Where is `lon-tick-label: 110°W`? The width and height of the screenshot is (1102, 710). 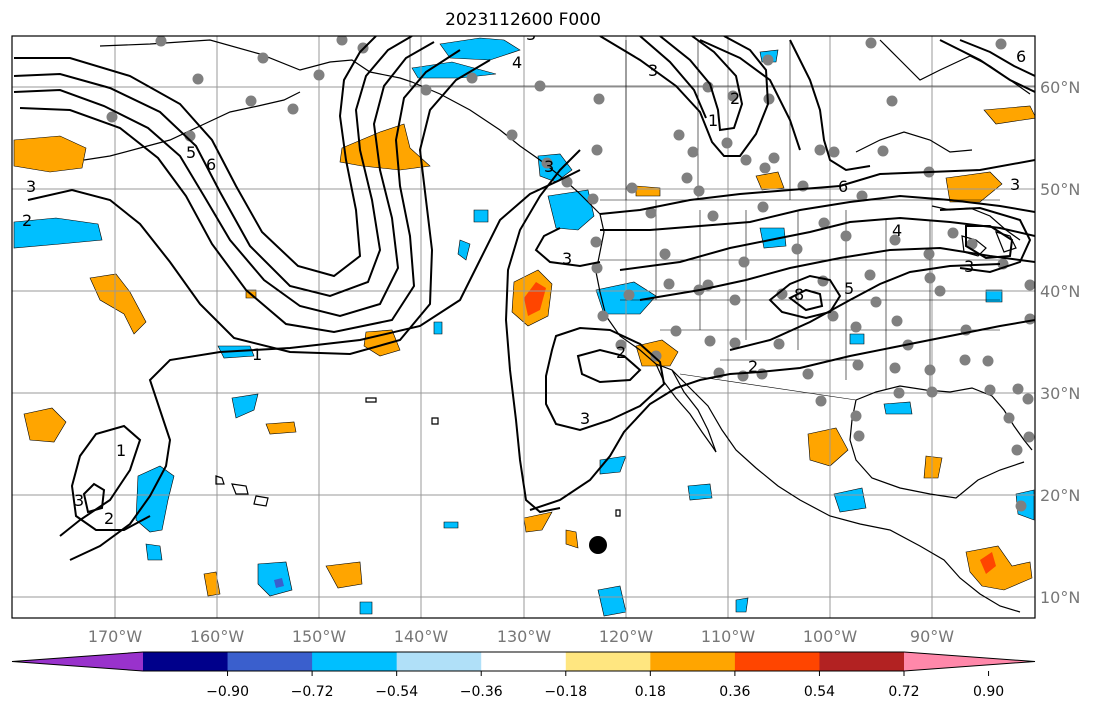 lon-tick-label: 110°W is located at coordinates (728, 636).